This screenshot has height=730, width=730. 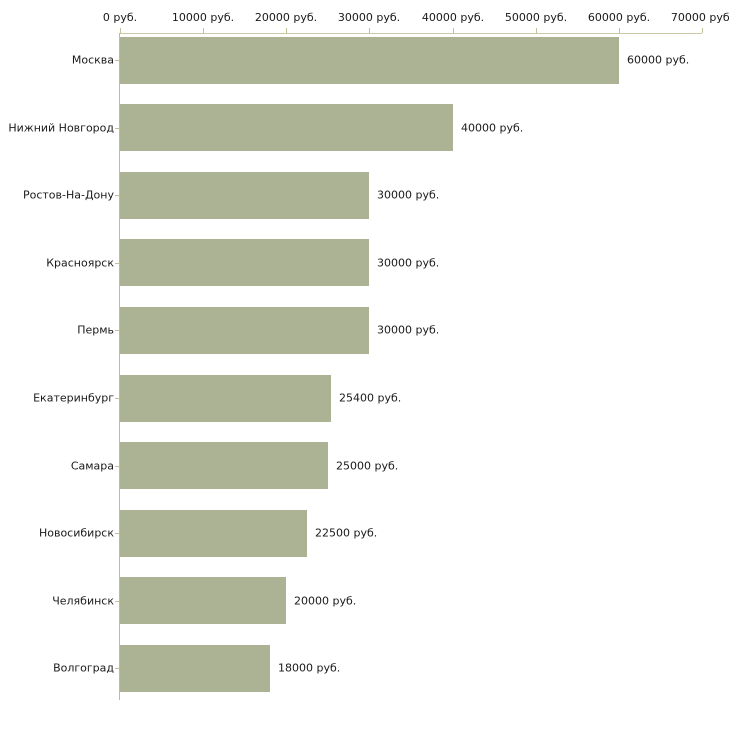 I want to click on value-label: 25400 руб., so click(x=370, y=398).